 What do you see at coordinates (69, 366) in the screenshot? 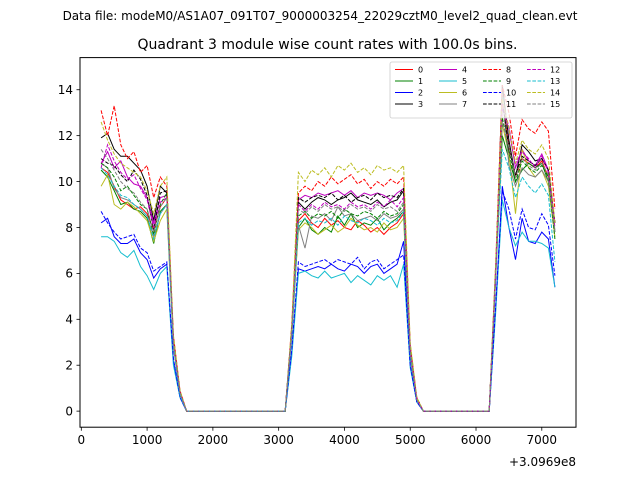
I see `y-tick-label: 2` at bounding box center [69, 366].